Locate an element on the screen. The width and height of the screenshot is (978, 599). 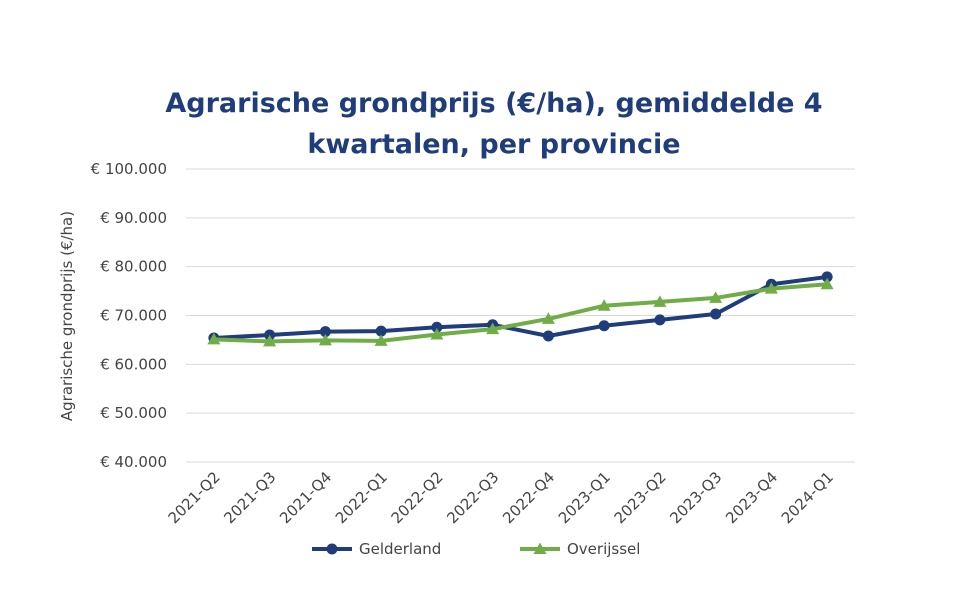
x-tick-label: 2024-Q1 is located at coordinates (807, 497).